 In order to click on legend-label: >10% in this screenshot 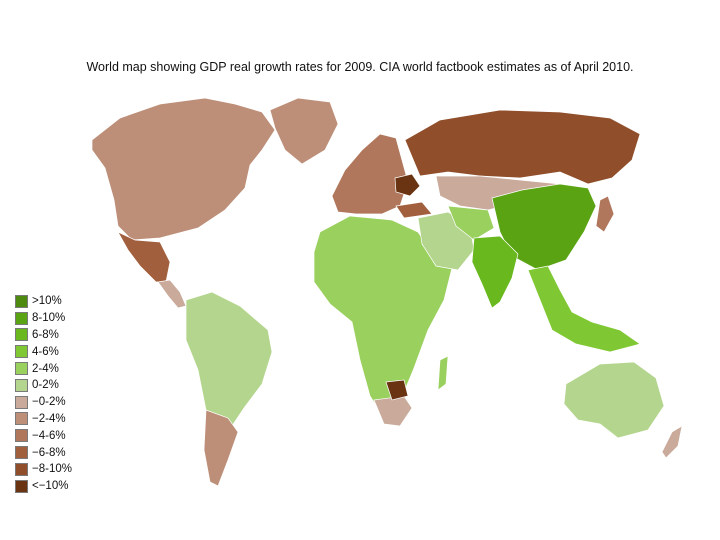, I will do `click(47, 301)`.